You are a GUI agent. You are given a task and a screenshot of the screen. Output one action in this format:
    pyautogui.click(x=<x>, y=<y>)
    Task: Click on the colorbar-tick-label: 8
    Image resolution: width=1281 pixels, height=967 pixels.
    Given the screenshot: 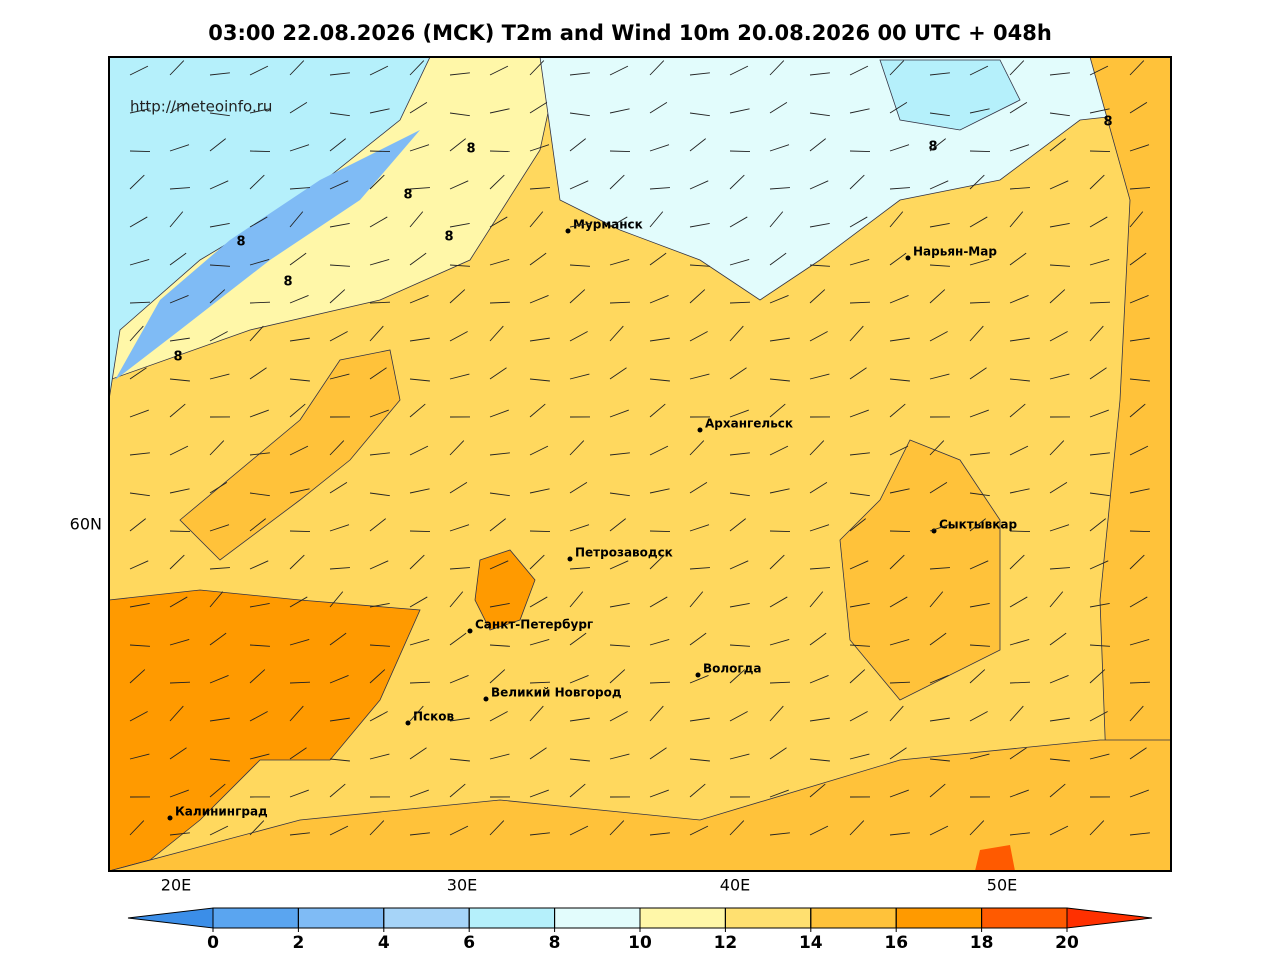 What is the action you would take?
    pyautogui.click(x=555, y=943)
    